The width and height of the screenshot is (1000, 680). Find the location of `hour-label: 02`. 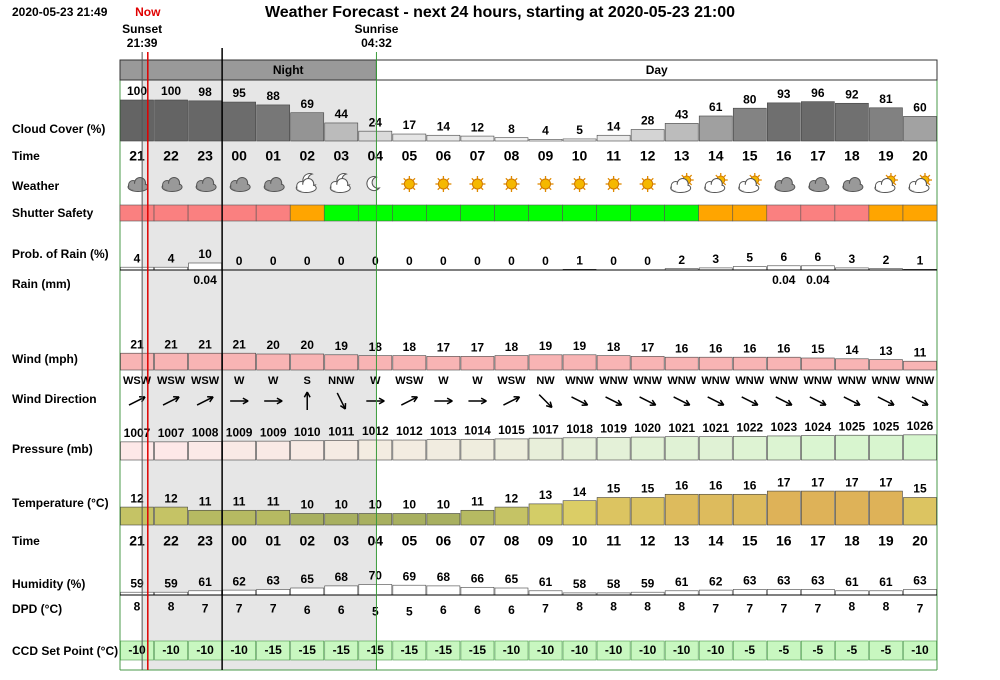

hour-label: 02 is located at coordinates (307, 541).